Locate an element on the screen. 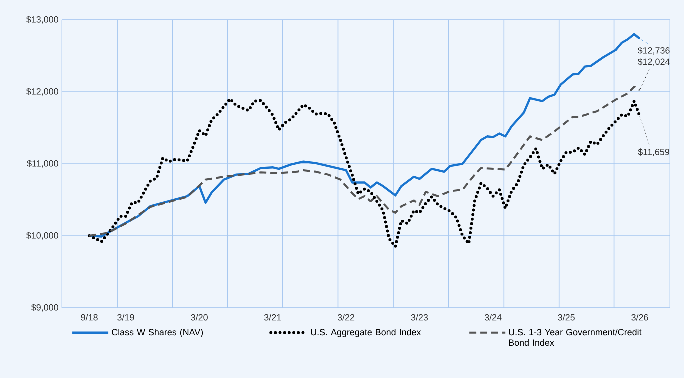 The image size is (684, 378). x-tick-label: 3/25 is located at coordinates (566, 317).